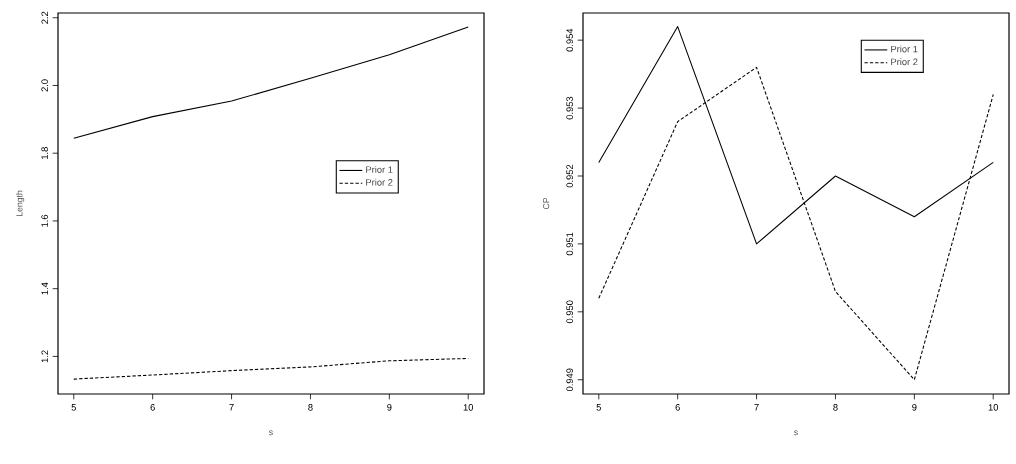 This screenshot has width=1016, height=464. Describe the element at coordinates (569, 380) in the screenshot. I see `y-tick-label: 0.949` at that location.